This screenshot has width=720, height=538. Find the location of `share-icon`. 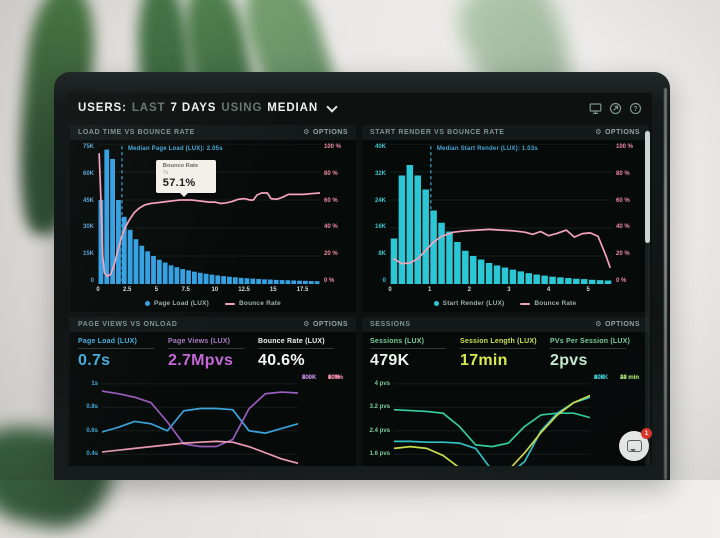

share-icon is located at coordinates (615, 108).